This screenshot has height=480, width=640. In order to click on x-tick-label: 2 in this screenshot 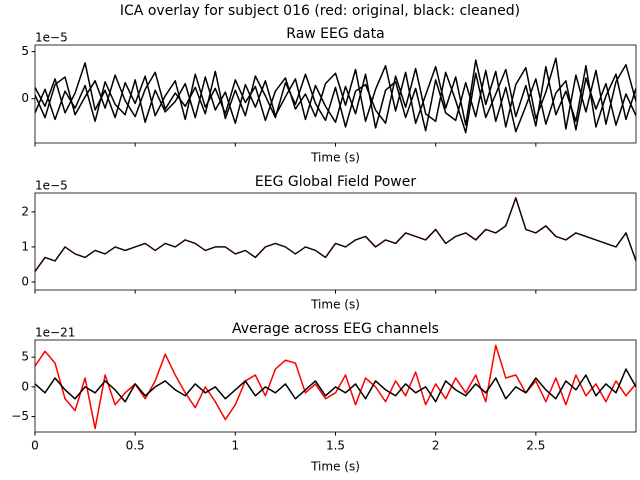, I will do `click(436, 446)`.